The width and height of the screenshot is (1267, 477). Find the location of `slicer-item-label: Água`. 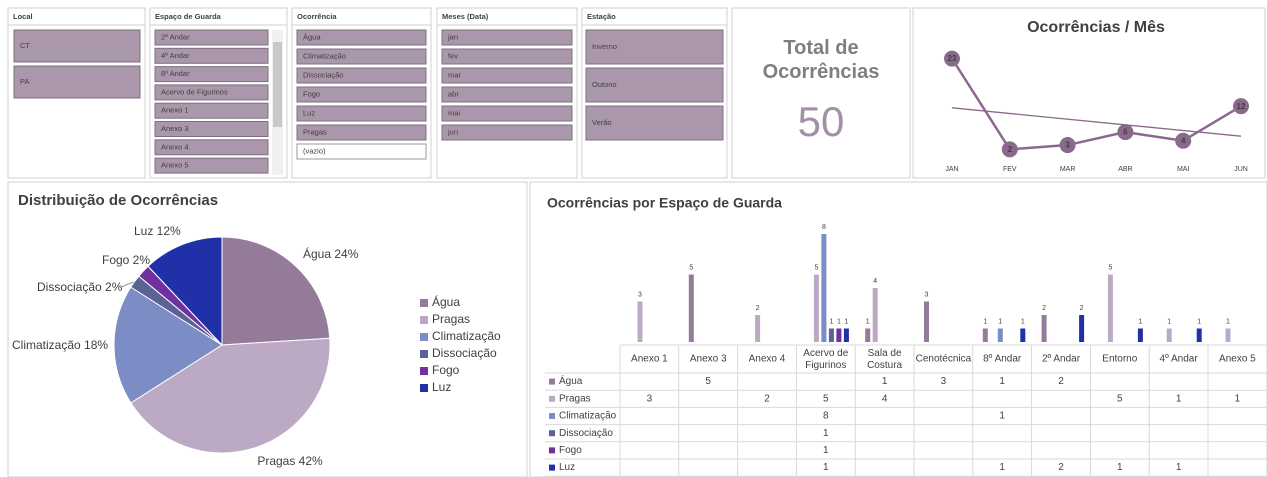

slicer-item-label: Água is located at coordinates (312, 36).